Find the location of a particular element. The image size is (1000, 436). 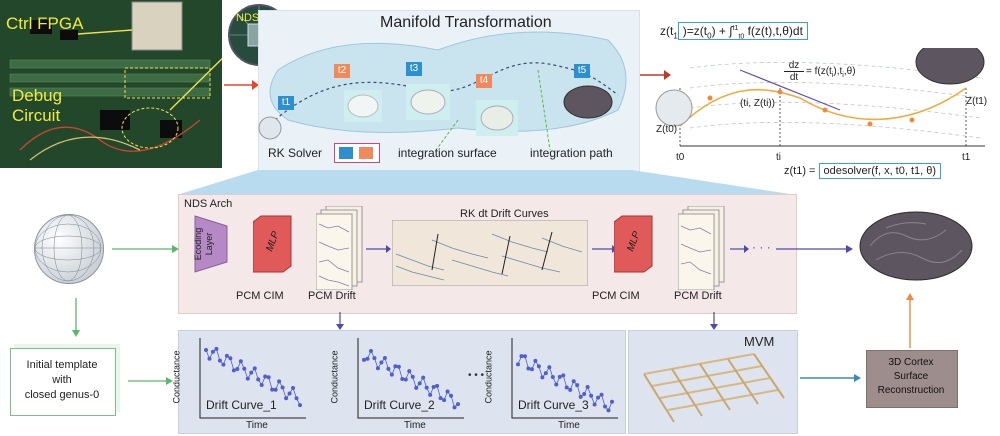

template-text: Initial template with closed genus-0 is located at coordinates (62, 380).